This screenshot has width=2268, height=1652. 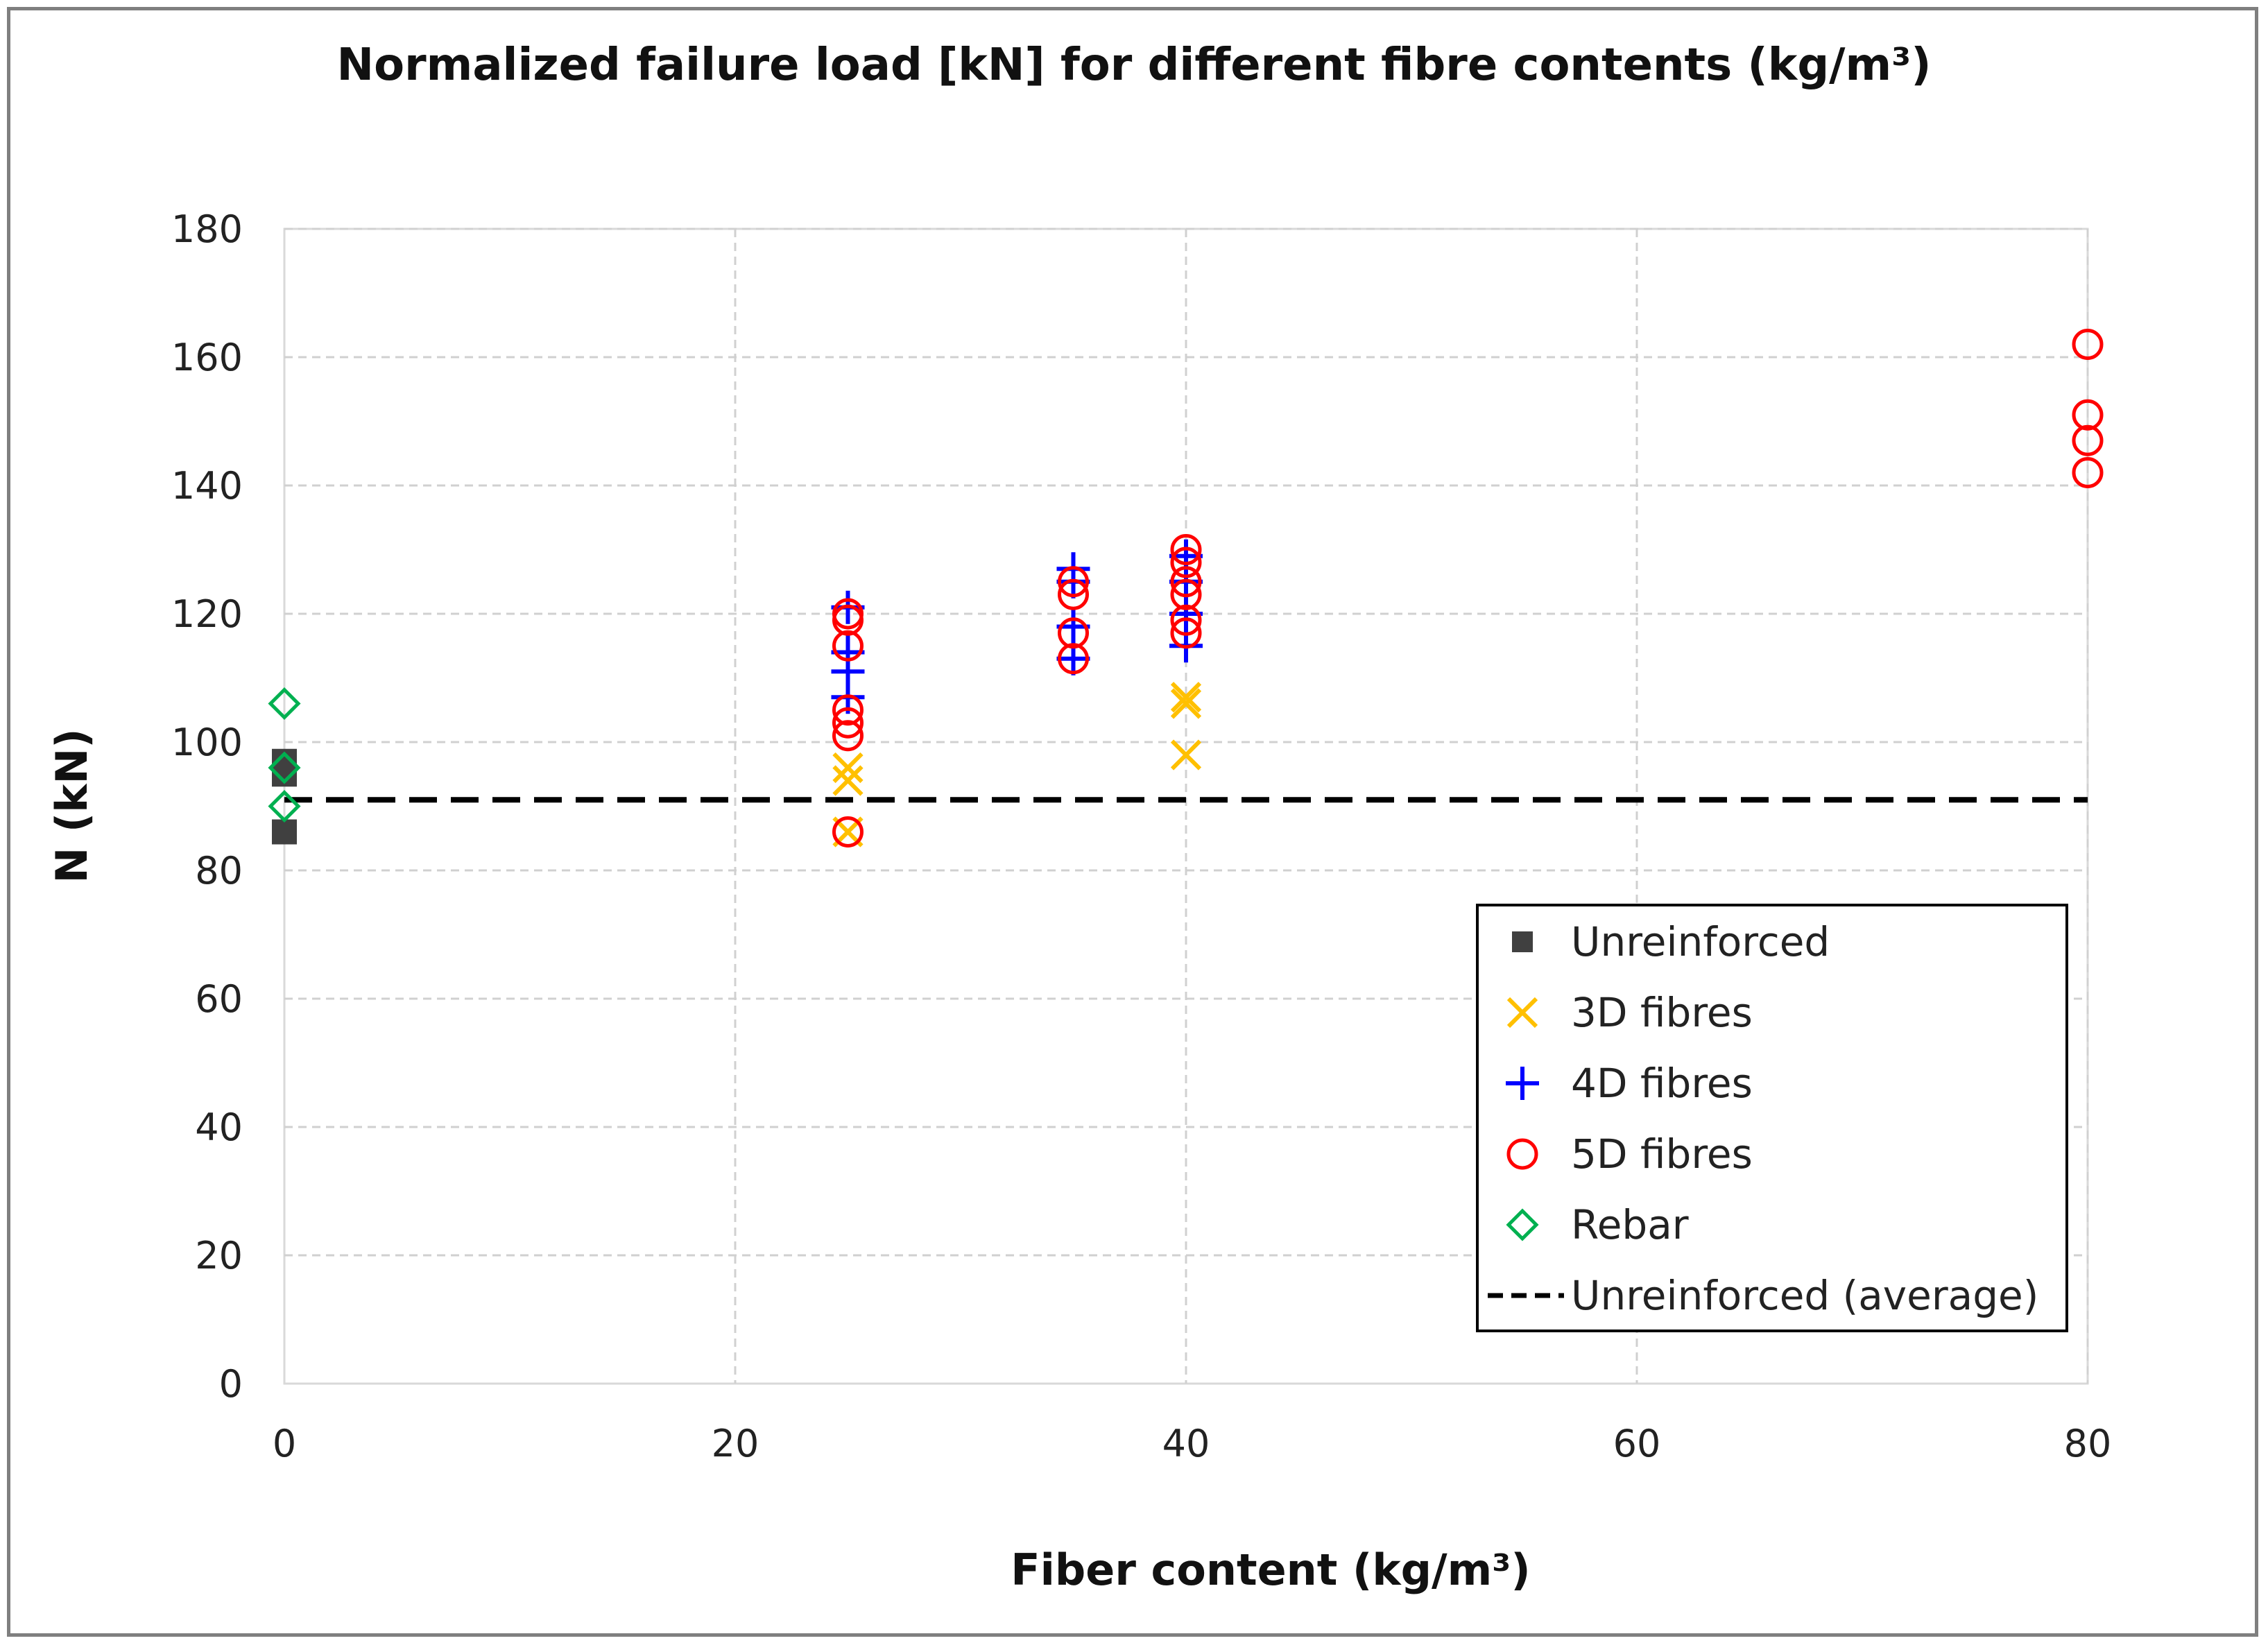 I want to click on legend-label: Unreinforced, so click(x=1701, y=941).